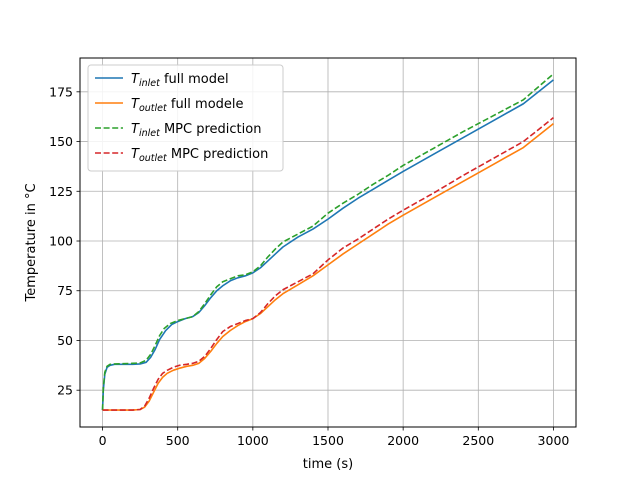  What do you see at coordinates (61, 191) in the screenshot?
I see `y-tick-label: 125` at bounding box center [61, 191].